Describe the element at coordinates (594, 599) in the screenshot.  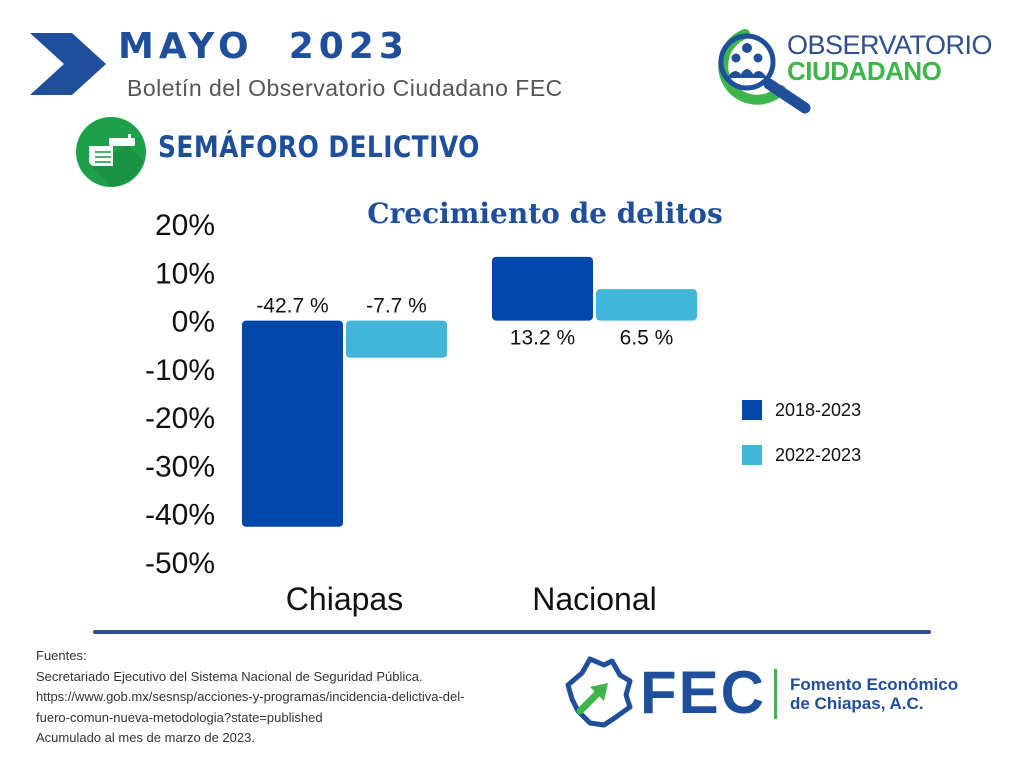
I see `x-category-label: Nacional` at that location.